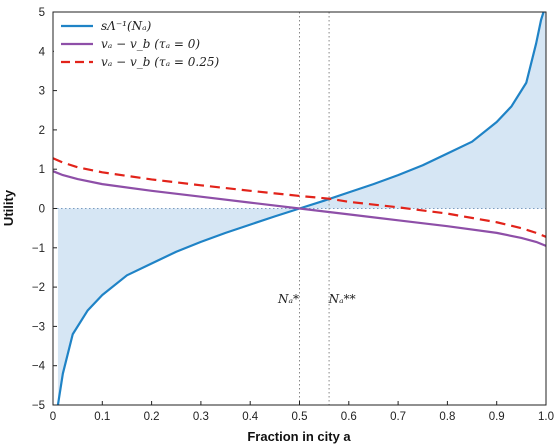 Image resolution: width=557 pixels, height=445 pixels. I want to click on x-tick-label: 0.1, so click(102, 417).